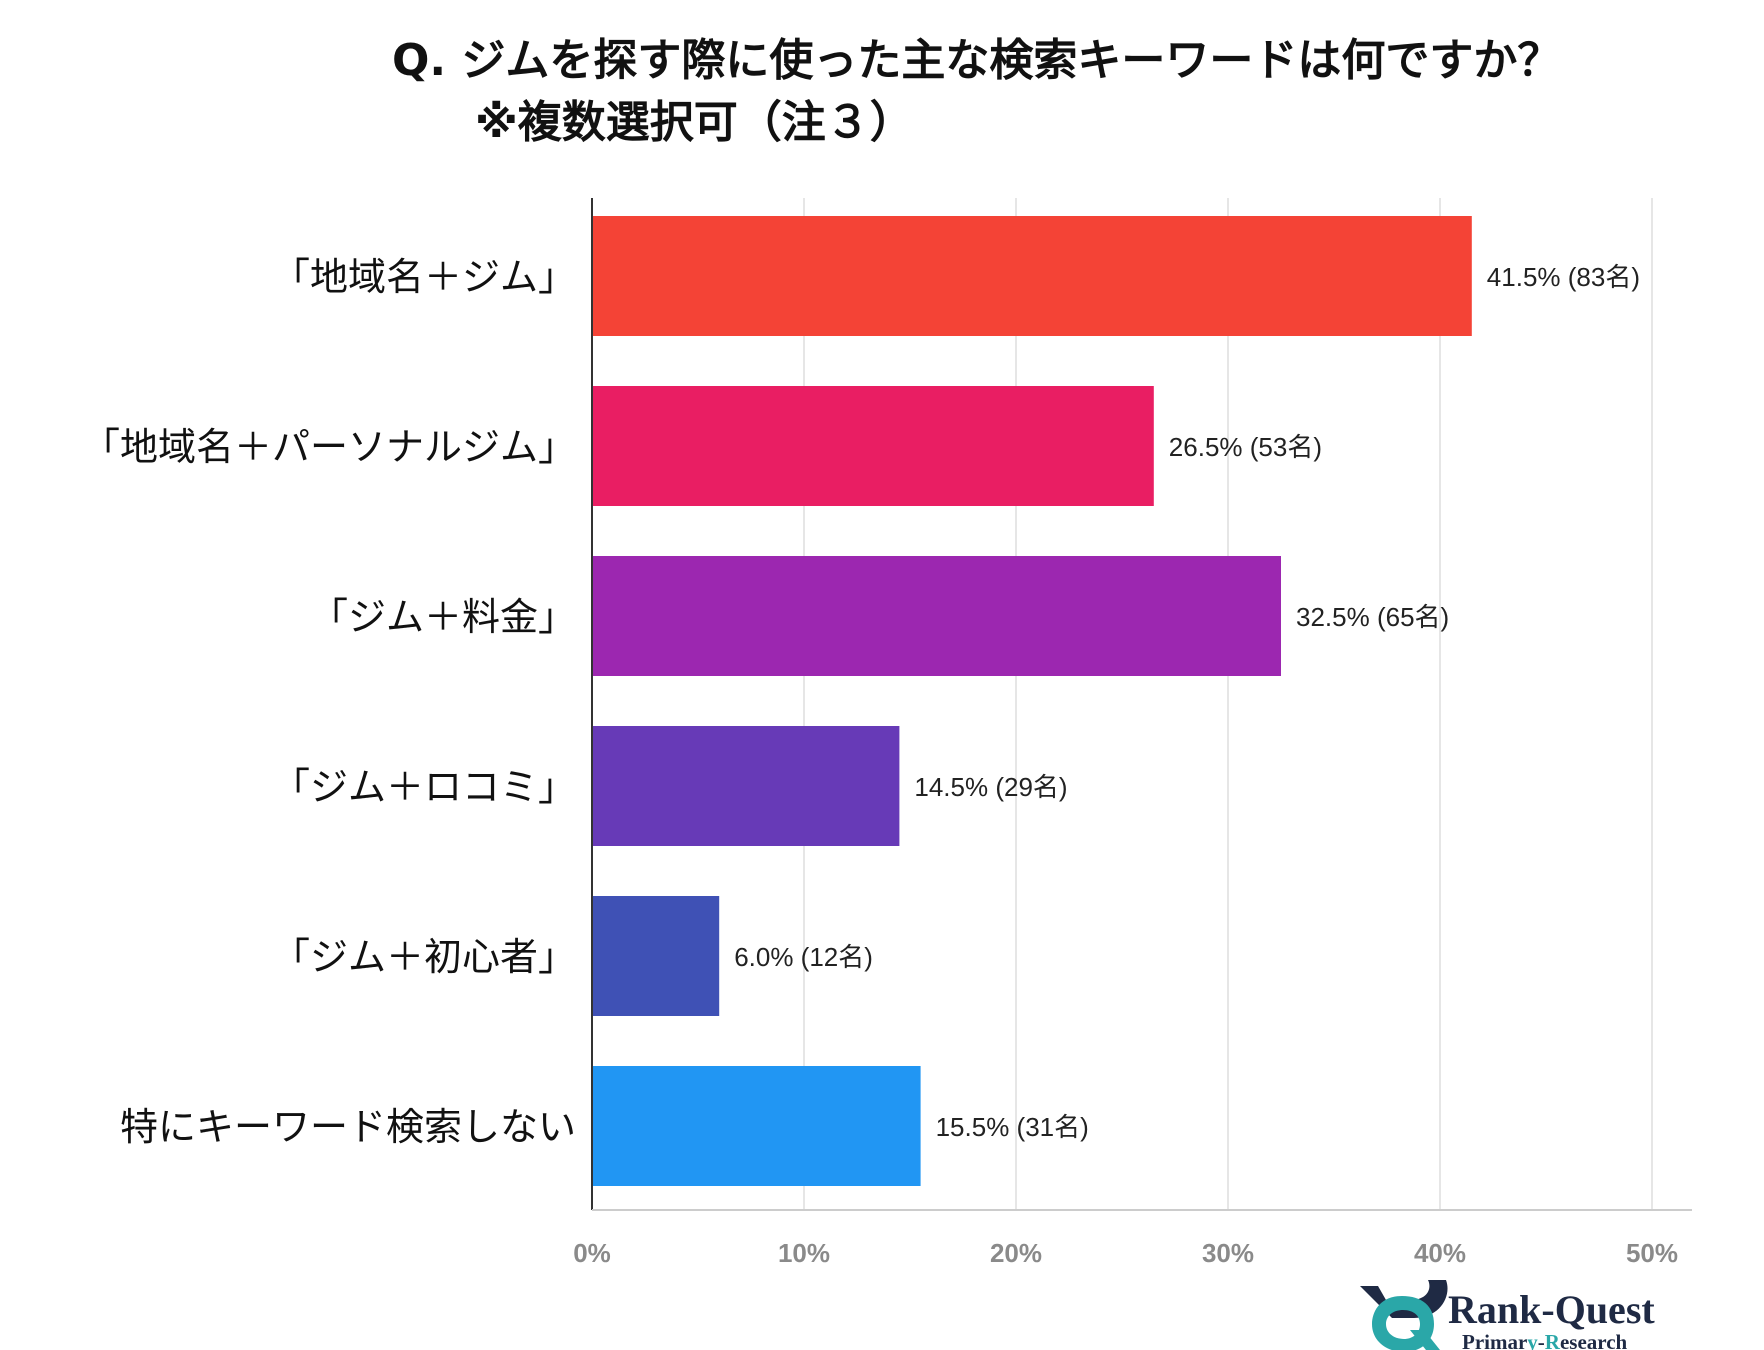 This screenshot has height=1350, width=1764. I want to click on data-label: 14.5% (29名), so click(990, 787).